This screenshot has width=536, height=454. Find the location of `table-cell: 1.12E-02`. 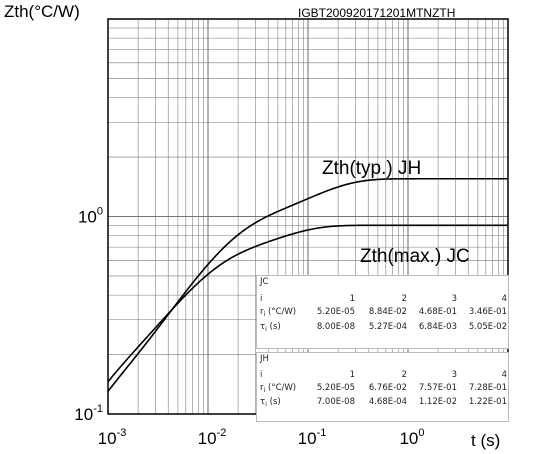

table-cell: 1.12E-02 is located at coordinates (437, 402).